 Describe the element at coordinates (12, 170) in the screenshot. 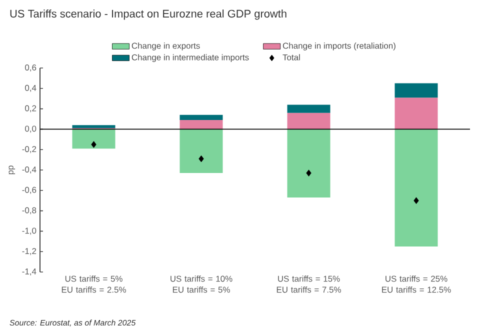

I see `y-axis-title: pp` at that location.